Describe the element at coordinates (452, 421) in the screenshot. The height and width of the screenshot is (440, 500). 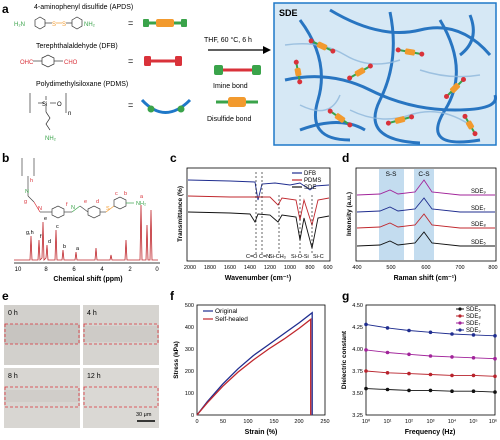
I see `svg-text: 10⁴` at that location.